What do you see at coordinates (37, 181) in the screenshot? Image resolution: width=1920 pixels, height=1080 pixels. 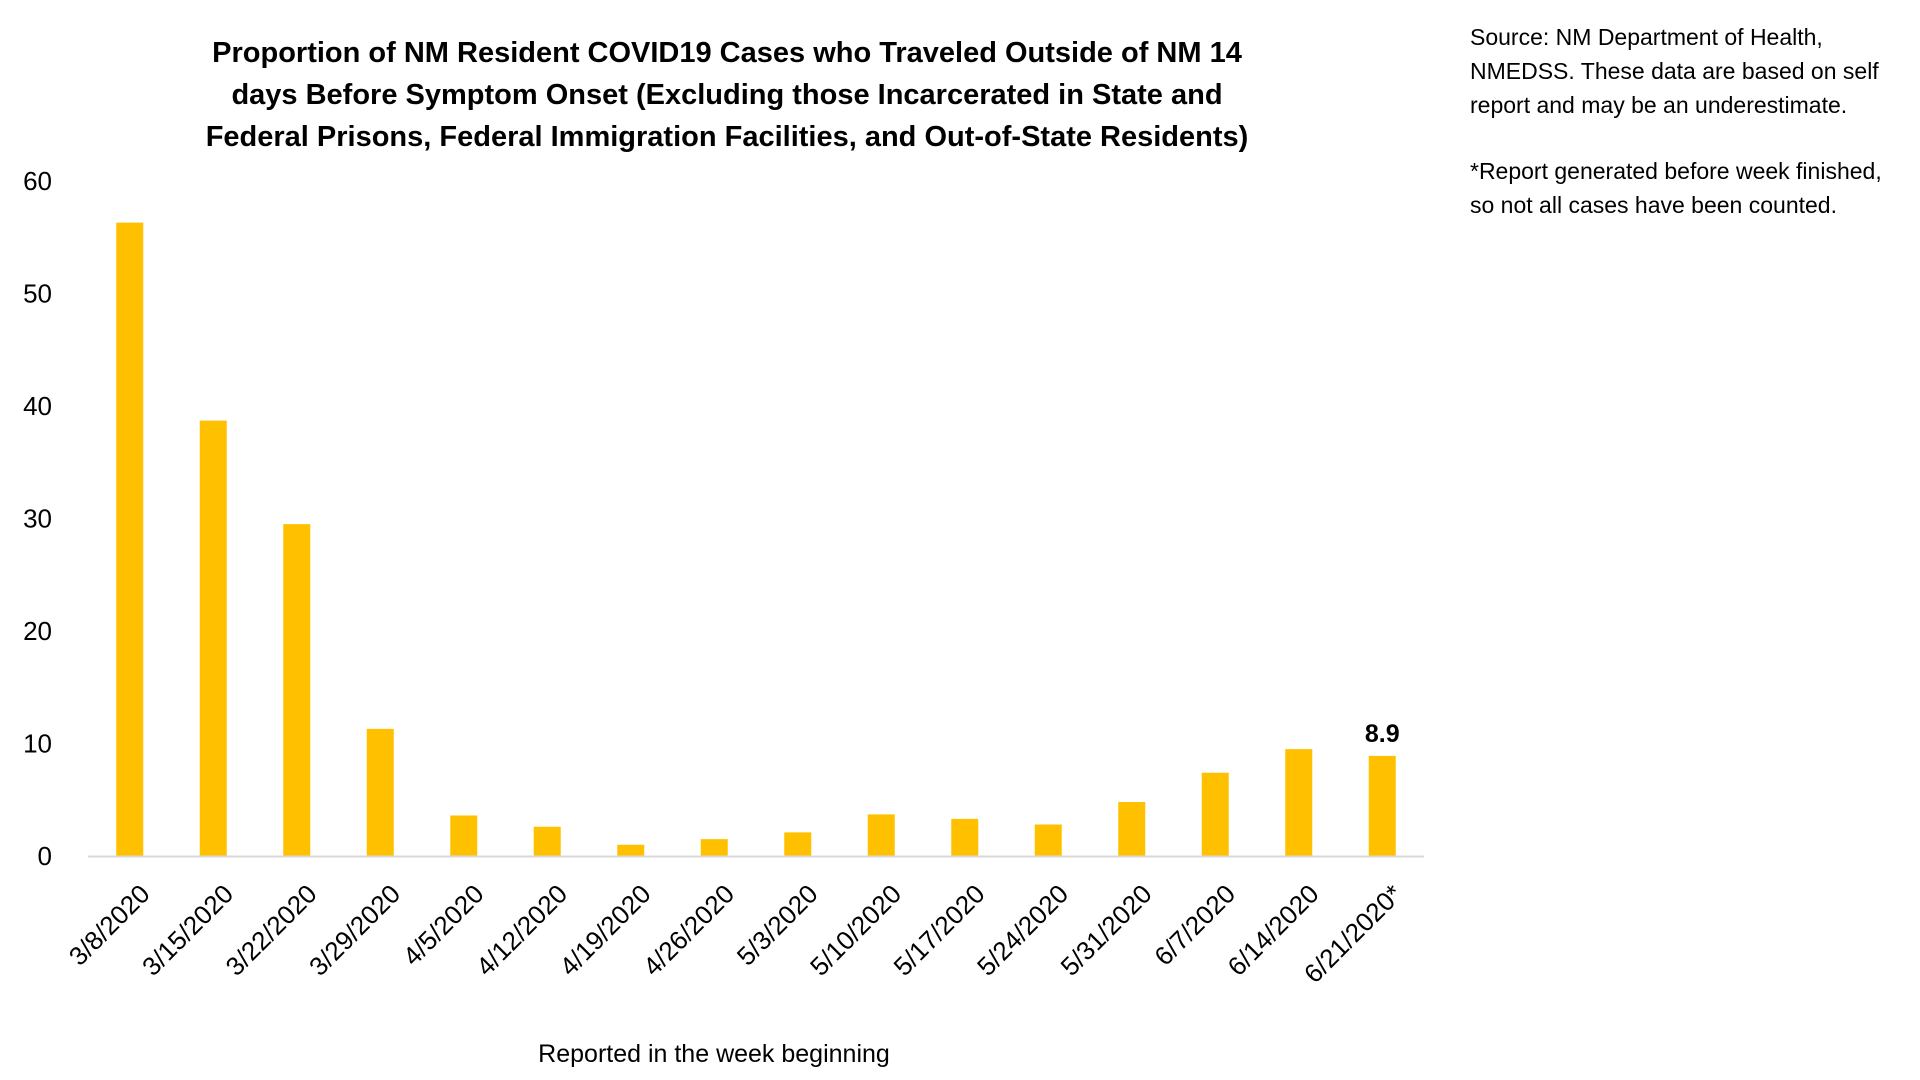 I see `y-tick-label: 60` at bounding box center [37, 181].